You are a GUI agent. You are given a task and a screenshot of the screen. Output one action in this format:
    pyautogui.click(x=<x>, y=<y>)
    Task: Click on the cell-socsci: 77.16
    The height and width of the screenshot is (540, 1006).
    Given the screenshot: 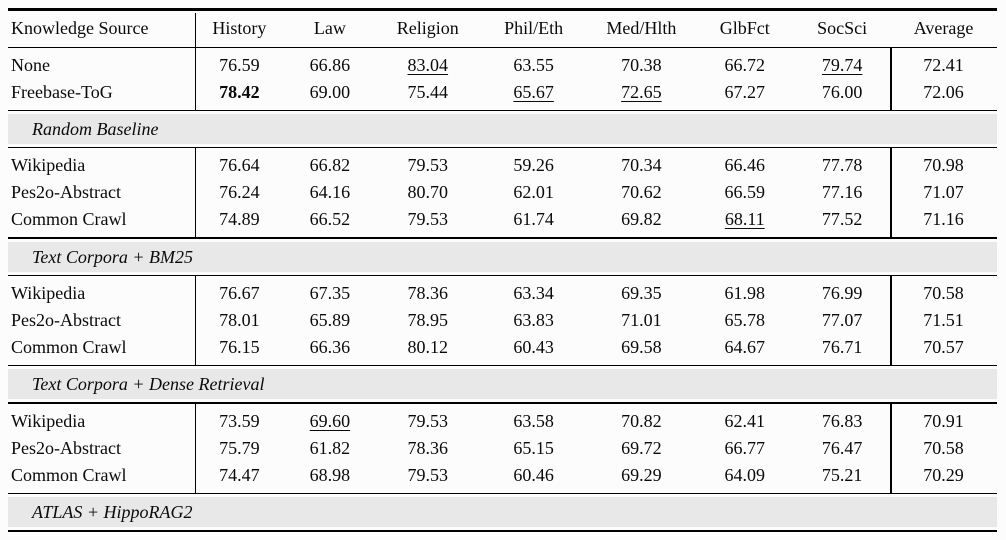 What is the action you would take?
    pyautogui.click(x=842, y=192)
    